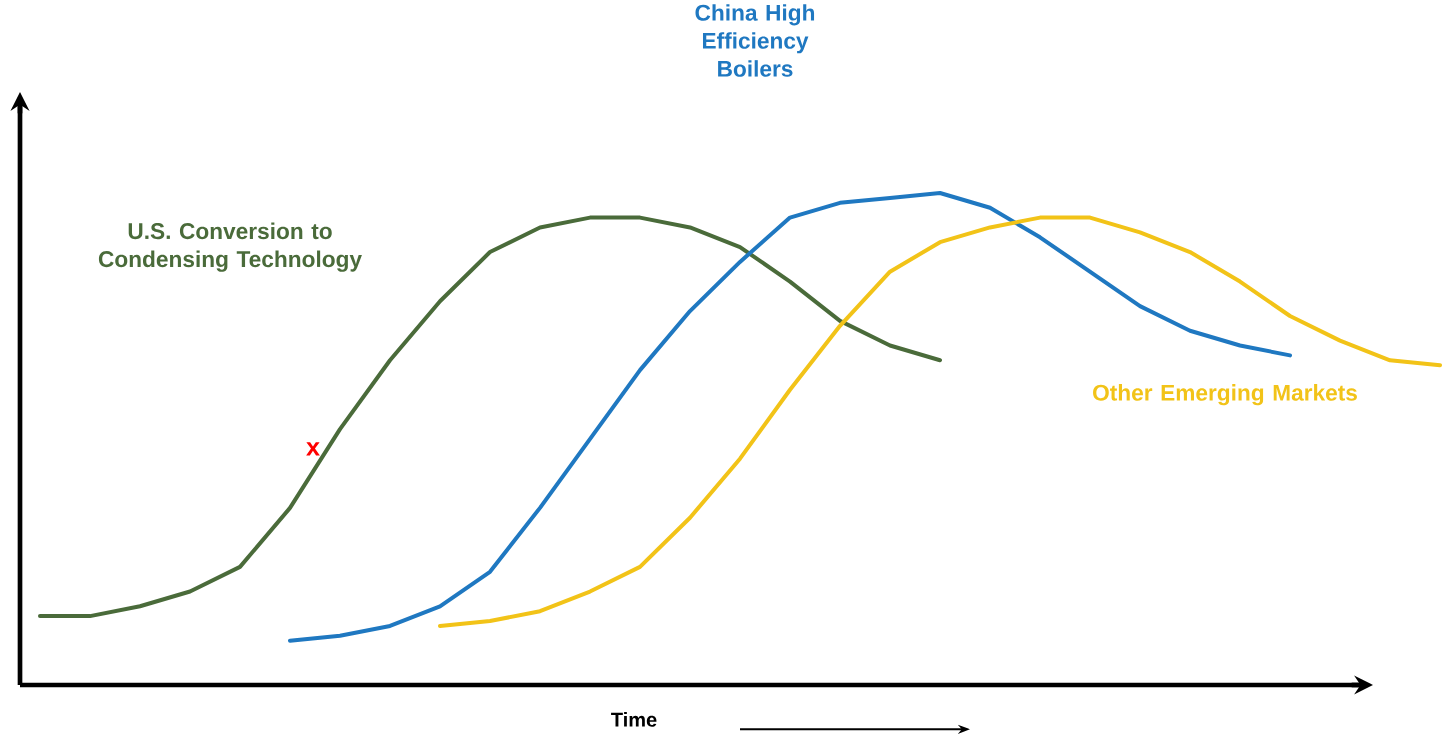 The image size is (1447, 740). Describe the element at coordinates (755, 40) in the screenshot. I see `text: China High Efficiency Boilers` at that location.